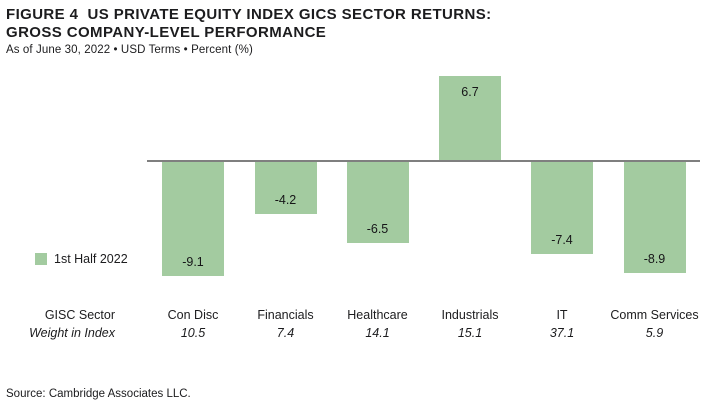 The width and height of the screenshot is (715, 411). Describe the element at coordinates (654, 333) in the screenshot. I see `weight-value-comm-services: 5.9` at that location.